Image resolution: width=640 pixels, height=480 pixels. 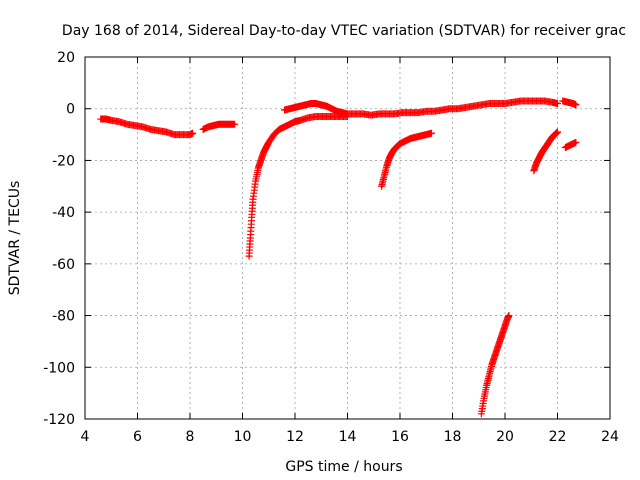 I want to click on y-tick-label: -40, so click(x=63, y=213).